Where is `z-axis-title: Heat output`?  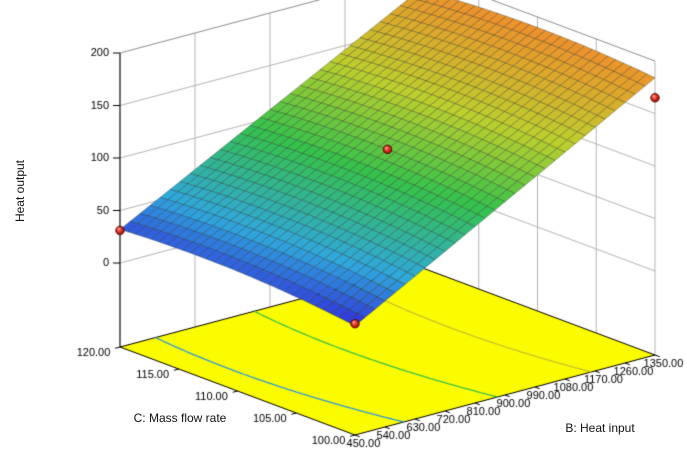 z-axis-title: Heat output is located at coordinates (20, 191).